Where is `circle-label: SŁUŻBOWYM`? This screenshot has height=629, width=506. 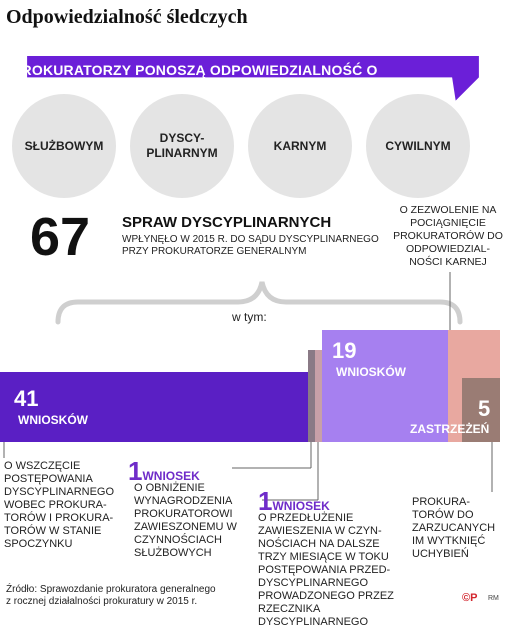
circle-label: SŁUŻBOWYM is located at coordinates (64, 145).